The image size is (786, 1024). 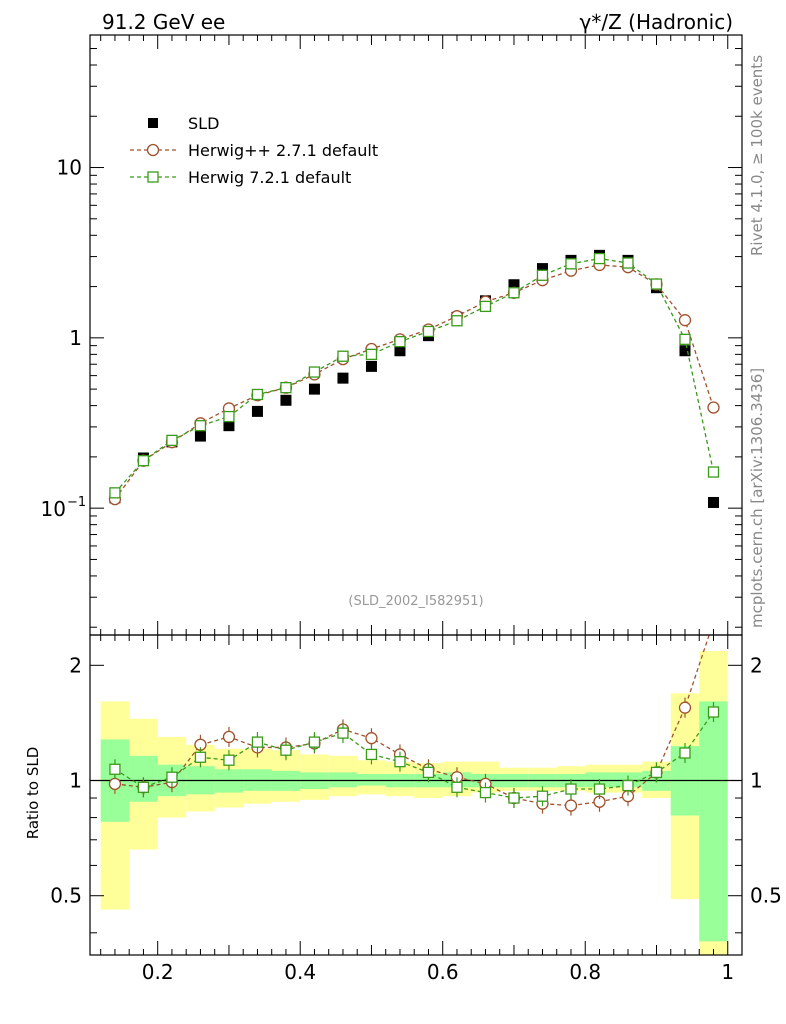 I want to click on side-label-top: Rivet 4.1.0, ≥ 100k events, so click(x=757, y=155).